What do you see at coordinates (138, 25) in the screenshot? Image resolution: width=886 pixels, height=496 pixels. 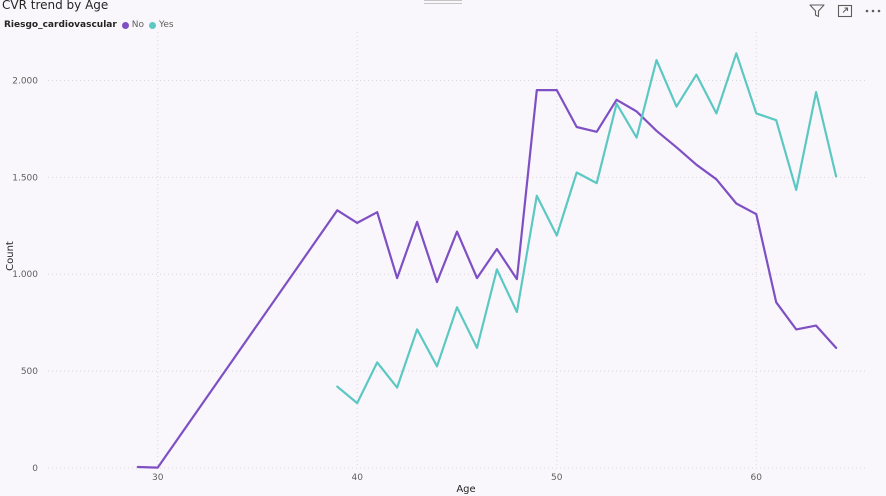 I see `legend-label-no: No` at bounding box center [138, 25].